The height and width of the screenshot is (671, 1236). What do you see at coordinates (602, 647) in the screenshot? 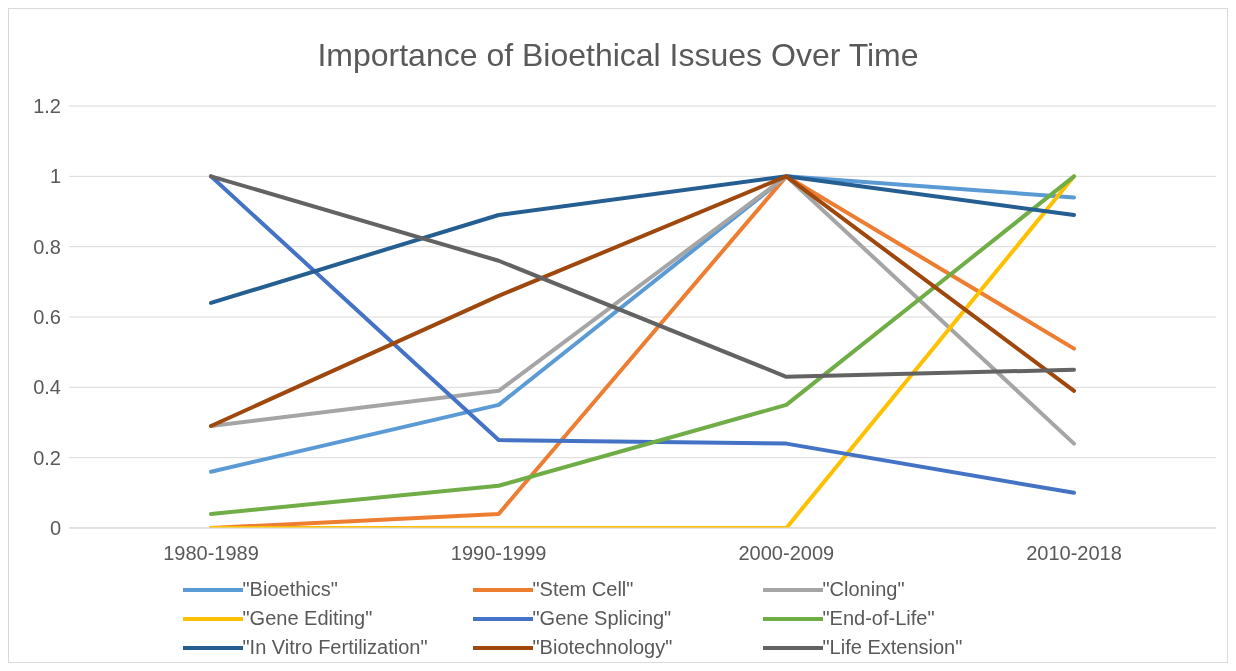
I see `legend-label: "Biotechnology"` at bounding box center [602, 647].